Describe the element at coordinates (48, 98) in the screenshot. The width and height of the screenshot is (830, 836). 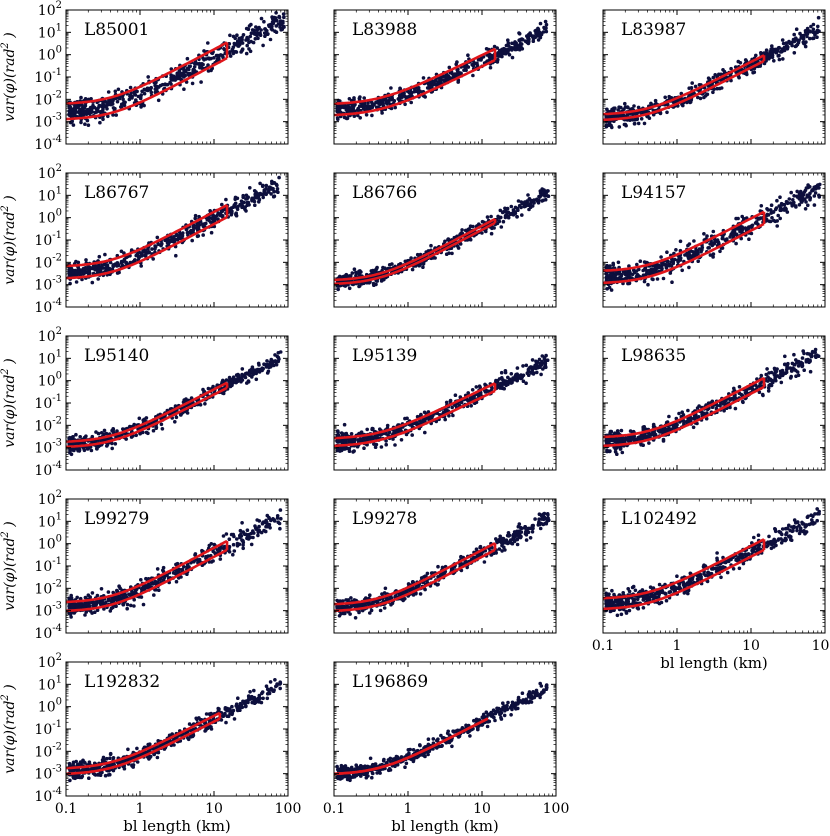
I see `y-tick-label: 10⁻²` at that location.